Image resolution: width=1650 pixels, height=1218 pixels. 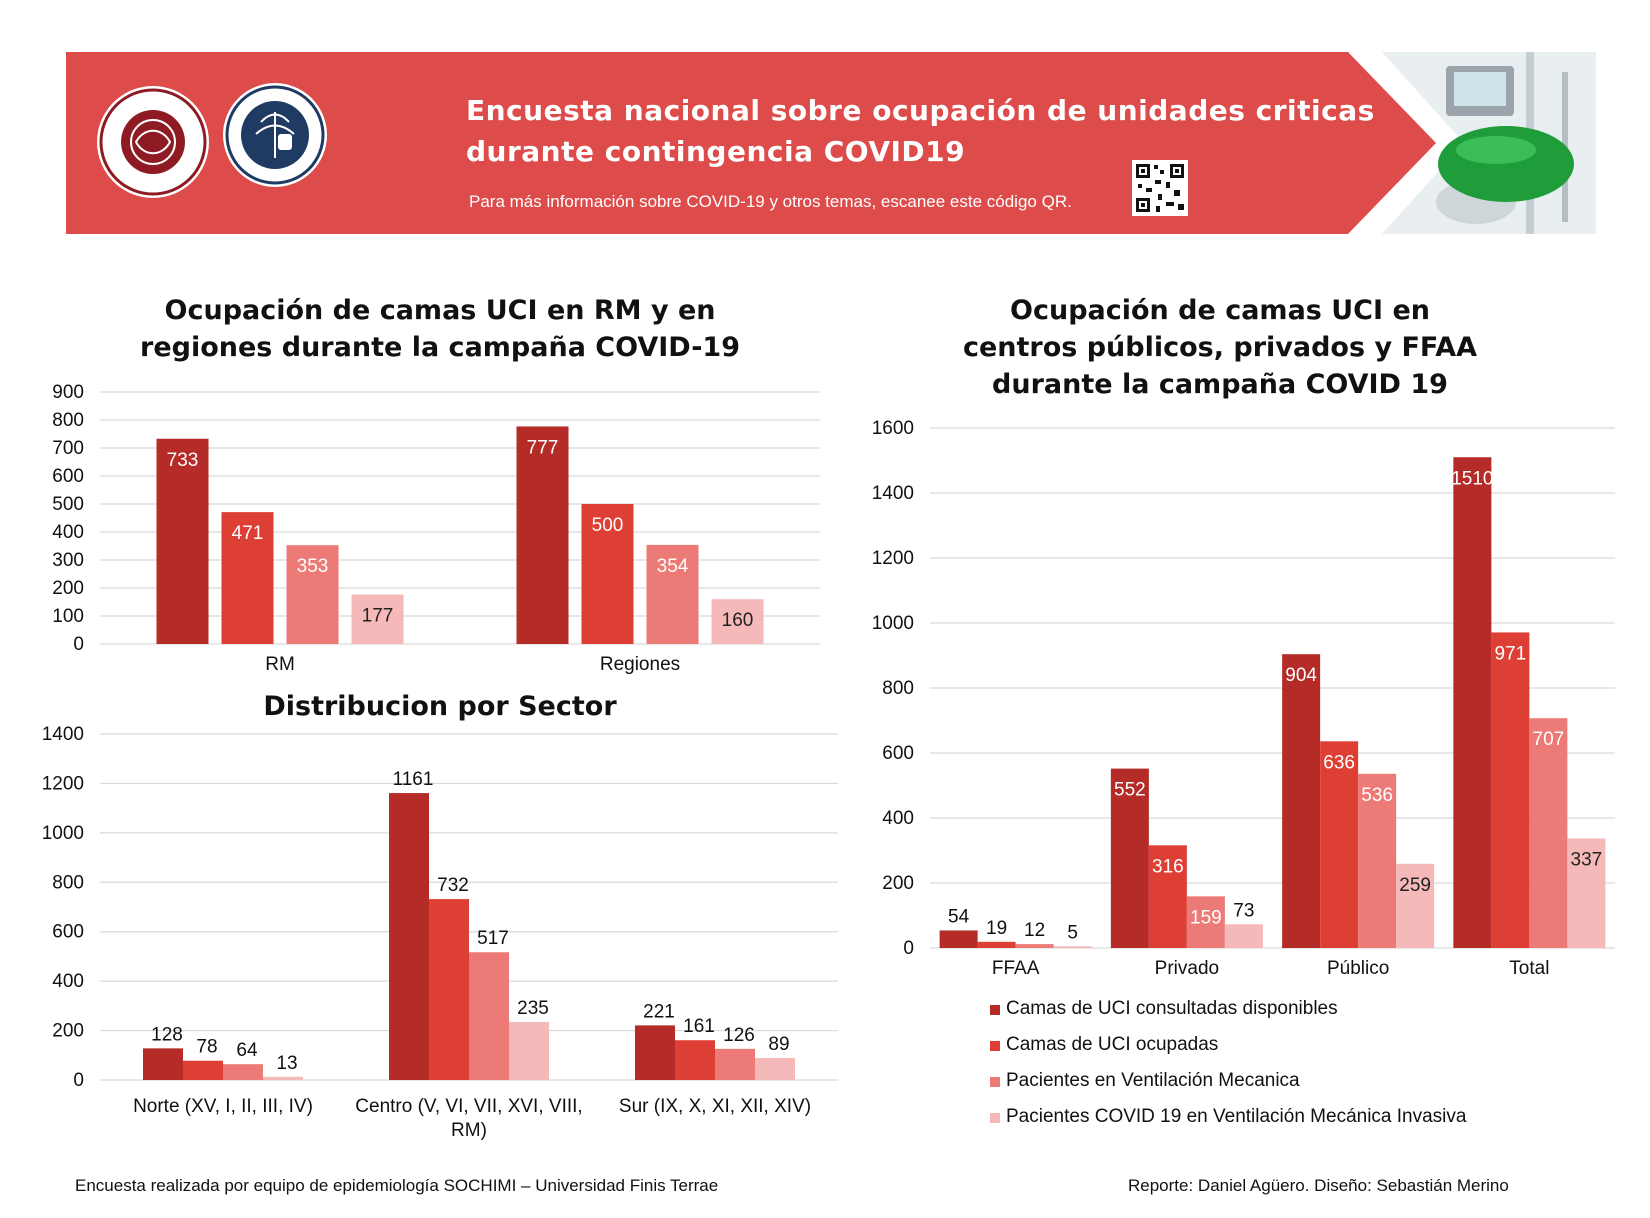 I want to click on x-category-label: Público, so click(x=1358, y=968).